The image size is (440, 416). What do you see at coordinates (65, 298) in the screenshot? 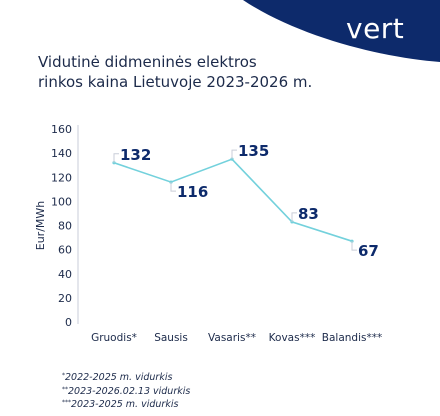
I see `y-tick-label: 20` at bounding box center [65, 298].